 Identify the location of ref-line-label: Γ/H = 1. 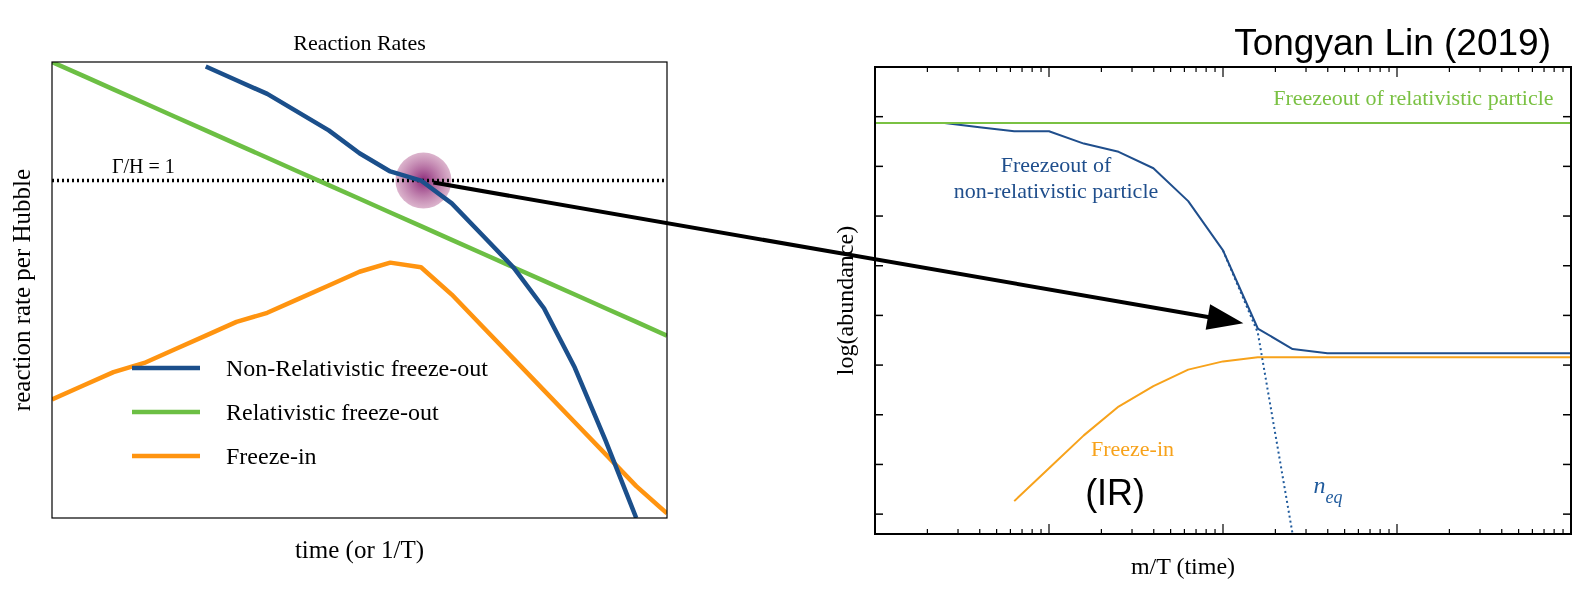
(143, 165).